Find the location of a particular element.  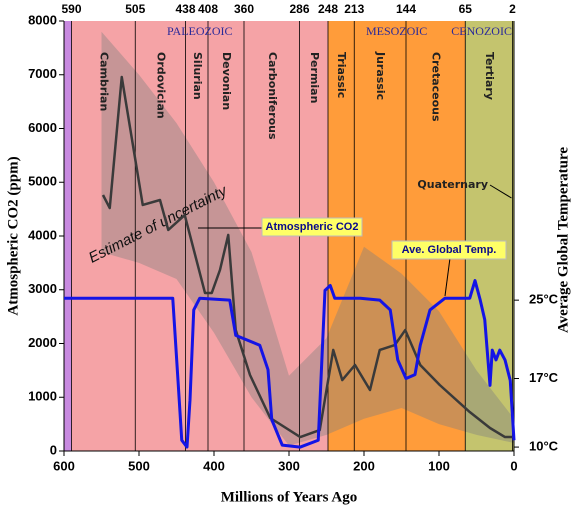

y-tick-label: 1000 is located at coordinates (42, 396).